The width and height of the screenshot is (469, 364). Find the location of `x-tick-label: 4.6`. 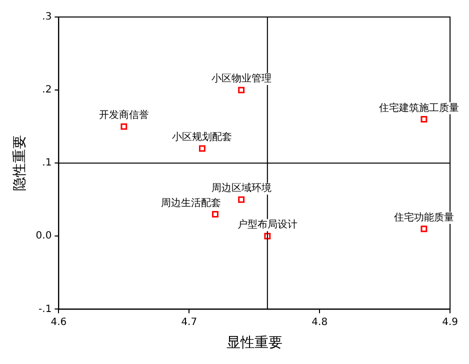

x-tick-label: 4.6 is located at coordinates (58, 322).